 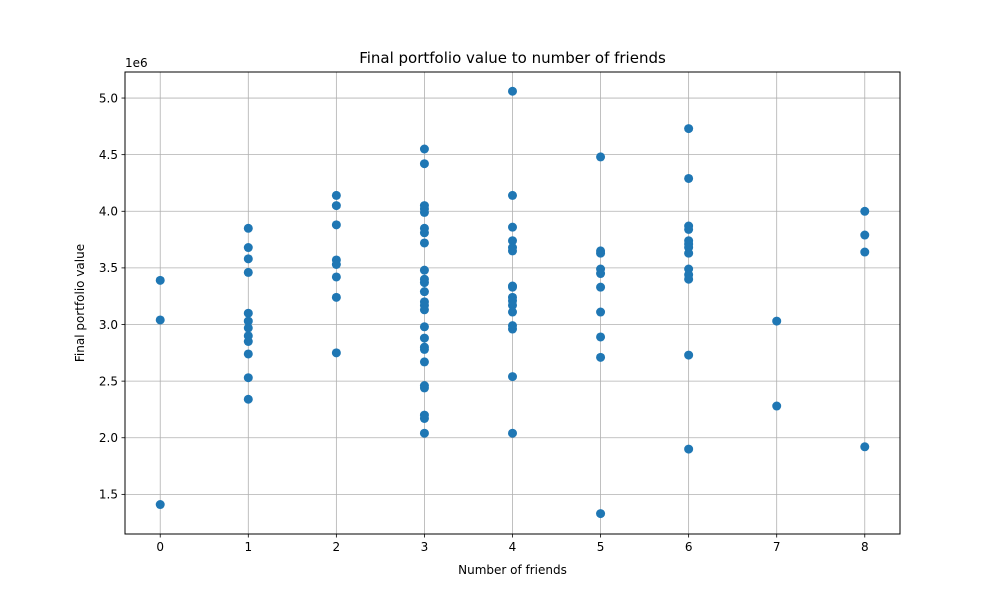 I want to click on y-axis-offset-label: 1e6, so click(x=136, y=63).